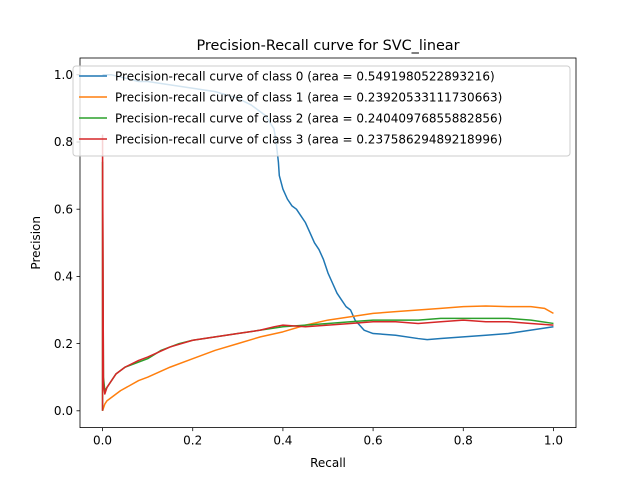 This screenshot has width=640, height=484. What do you see at coordinates (63, 344) in the screenshot?
I see `y-tick-label: 0.2` at bounding box center [63, 344].